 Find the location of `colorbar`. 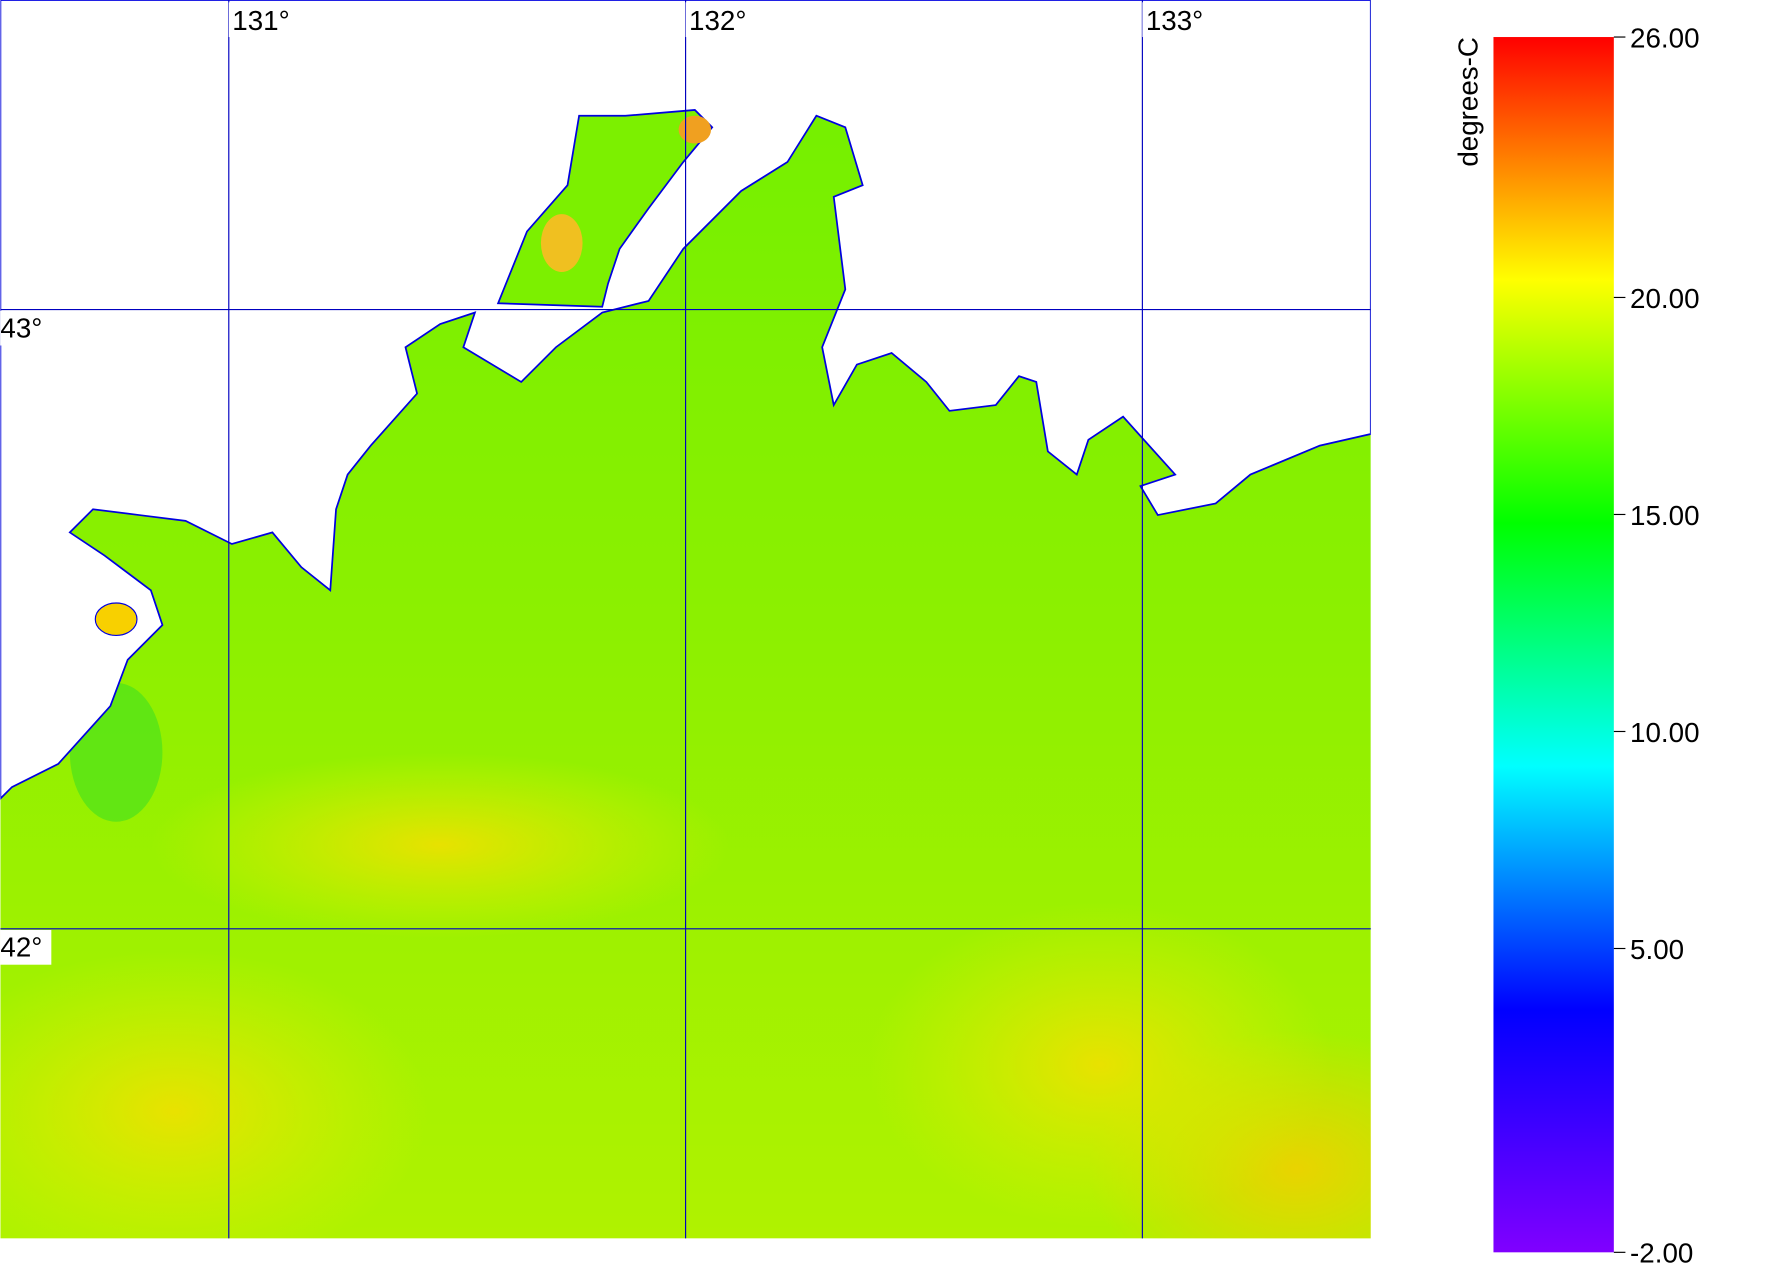

colorbar is located at coordinates (1553, 645).